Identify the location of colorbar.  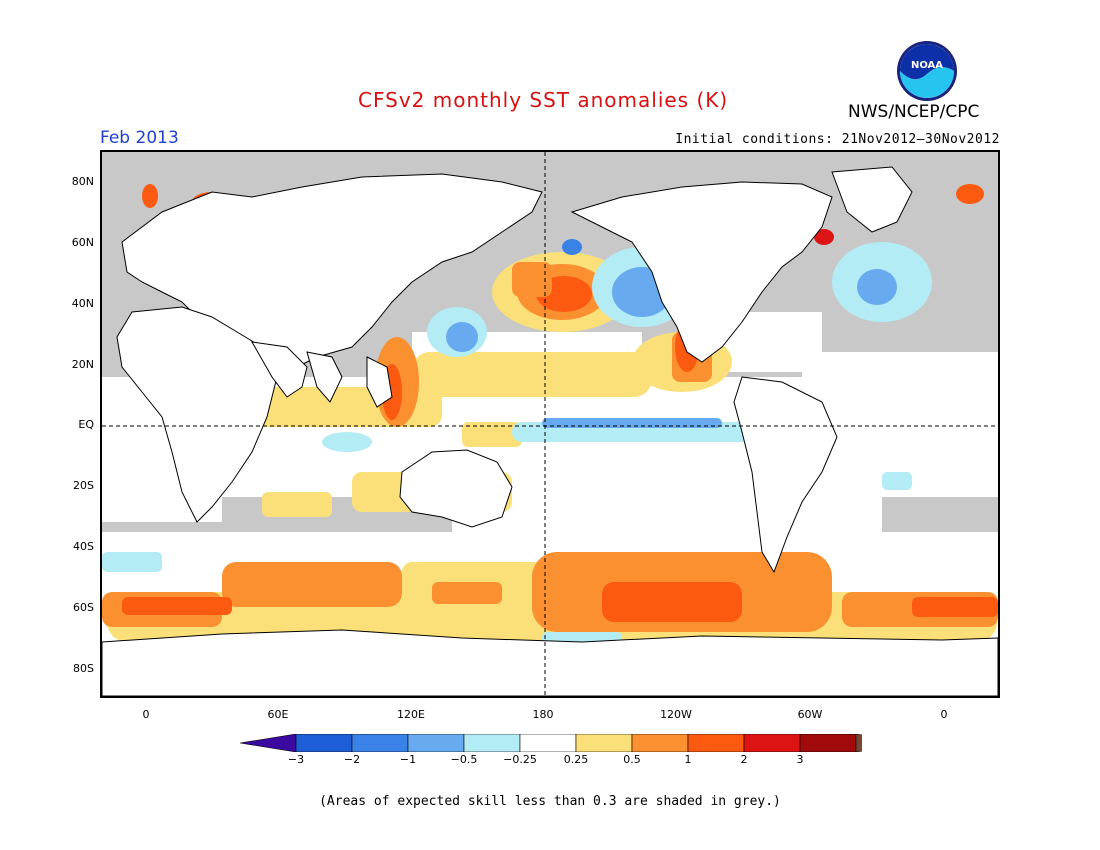
(551, 743).